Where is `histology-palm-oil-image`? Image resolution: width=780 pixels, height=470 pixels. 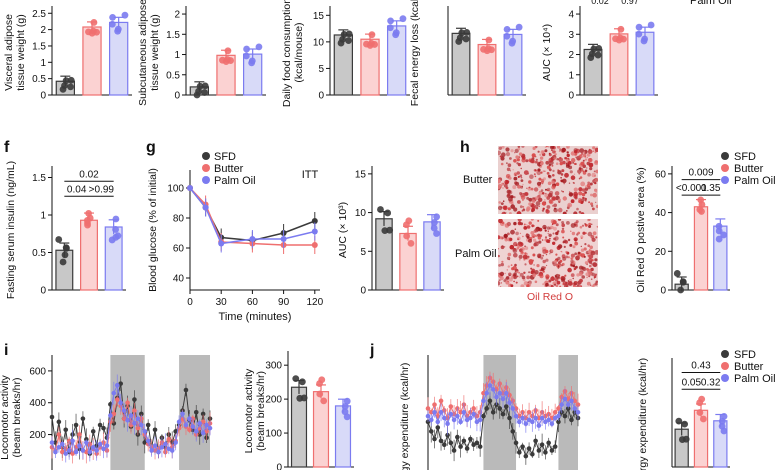 histology-palm-oil-image is located at coordinates (547, 253).